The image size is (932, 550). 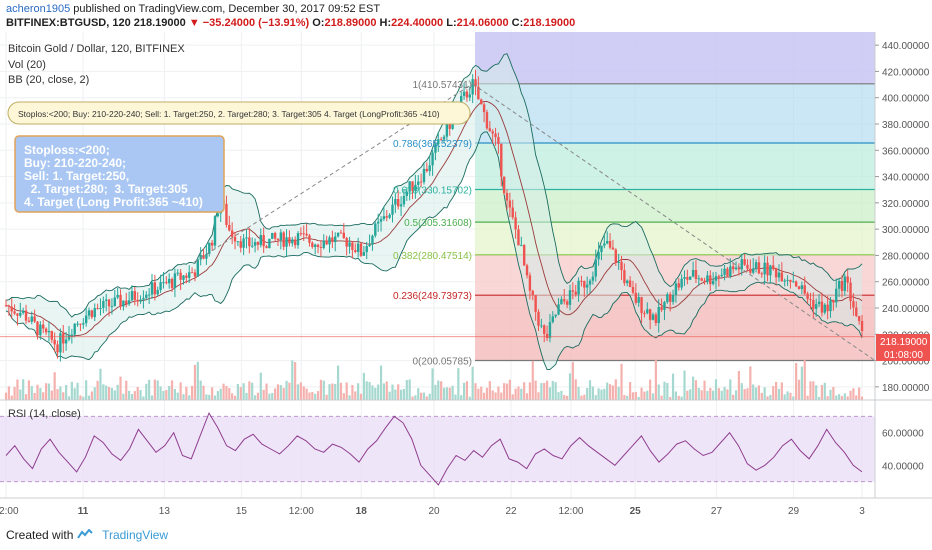 I want to click on fib-level-label: 0.786(365.52379), so click(x=432, y=144).